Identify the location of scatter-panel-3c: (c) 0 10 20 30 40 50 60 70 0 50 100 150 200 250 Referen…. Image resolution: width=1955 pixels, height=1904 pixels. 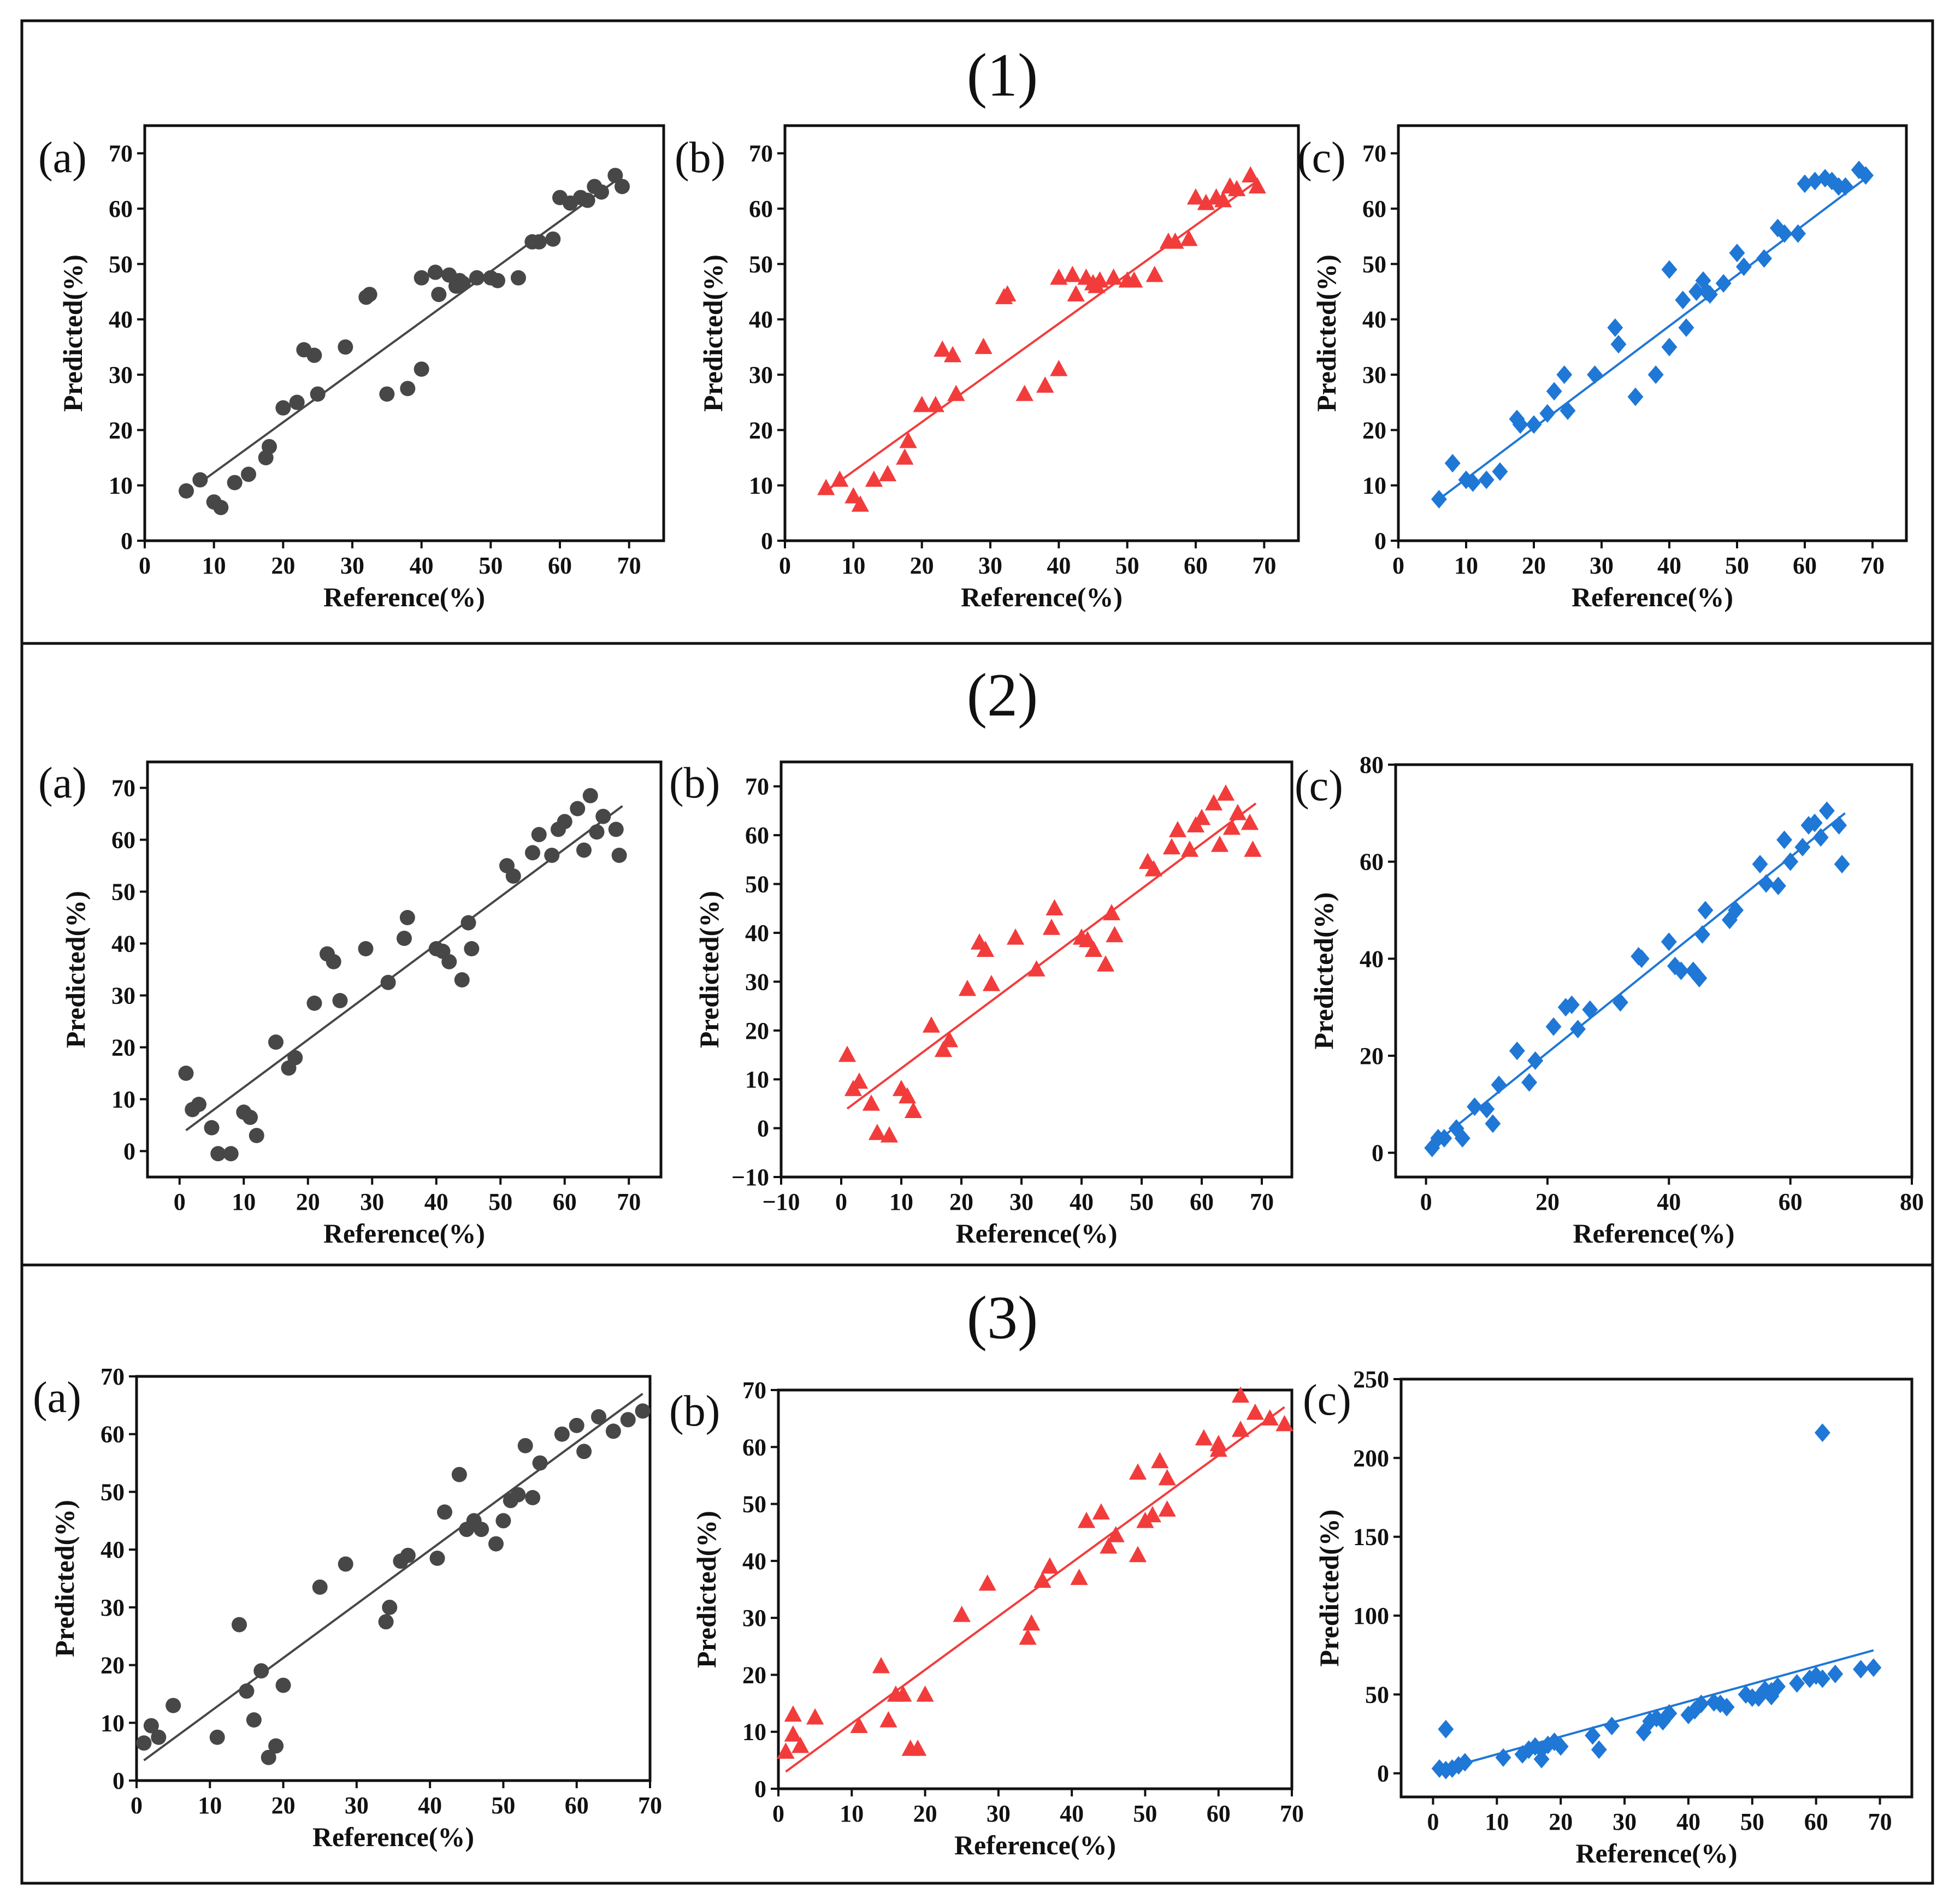
(1608, 1617).